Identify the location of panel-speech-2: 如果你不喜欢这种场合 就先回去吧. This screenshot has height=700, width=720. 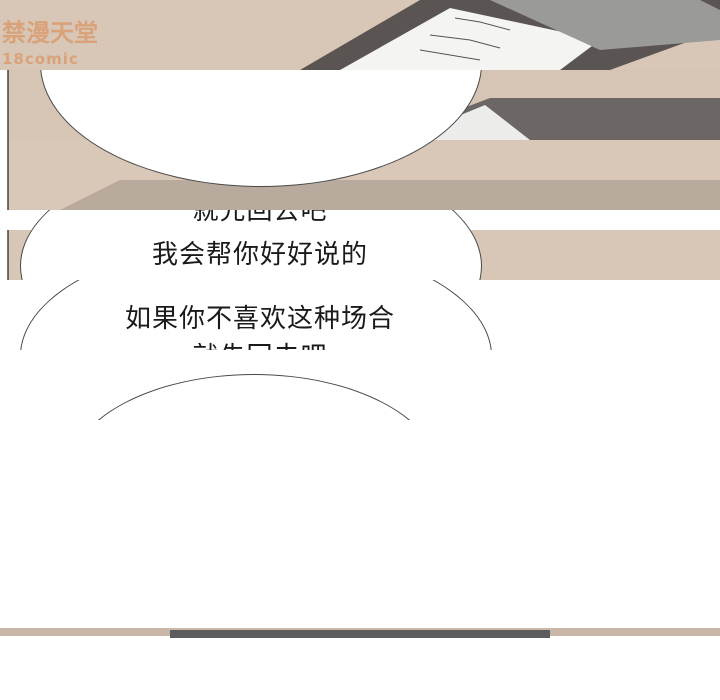
(360, 315).